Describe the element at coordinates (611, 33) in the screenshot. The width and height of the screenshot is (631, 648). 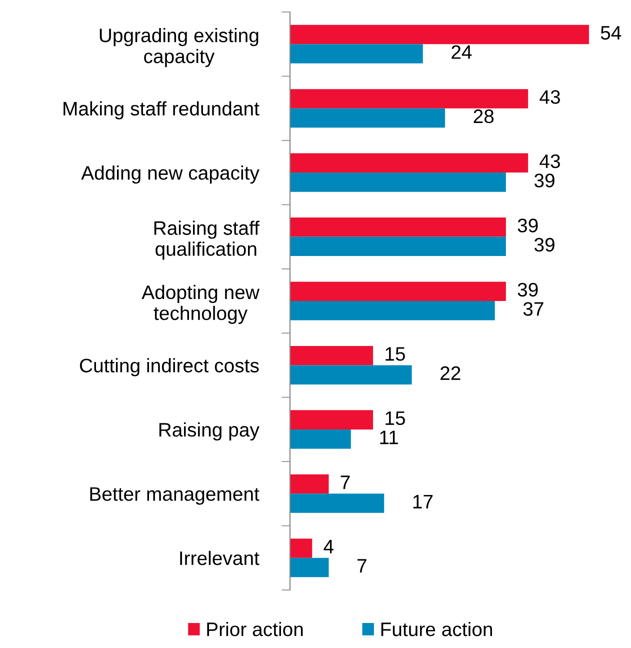
I see `data-label: 54` at that location.